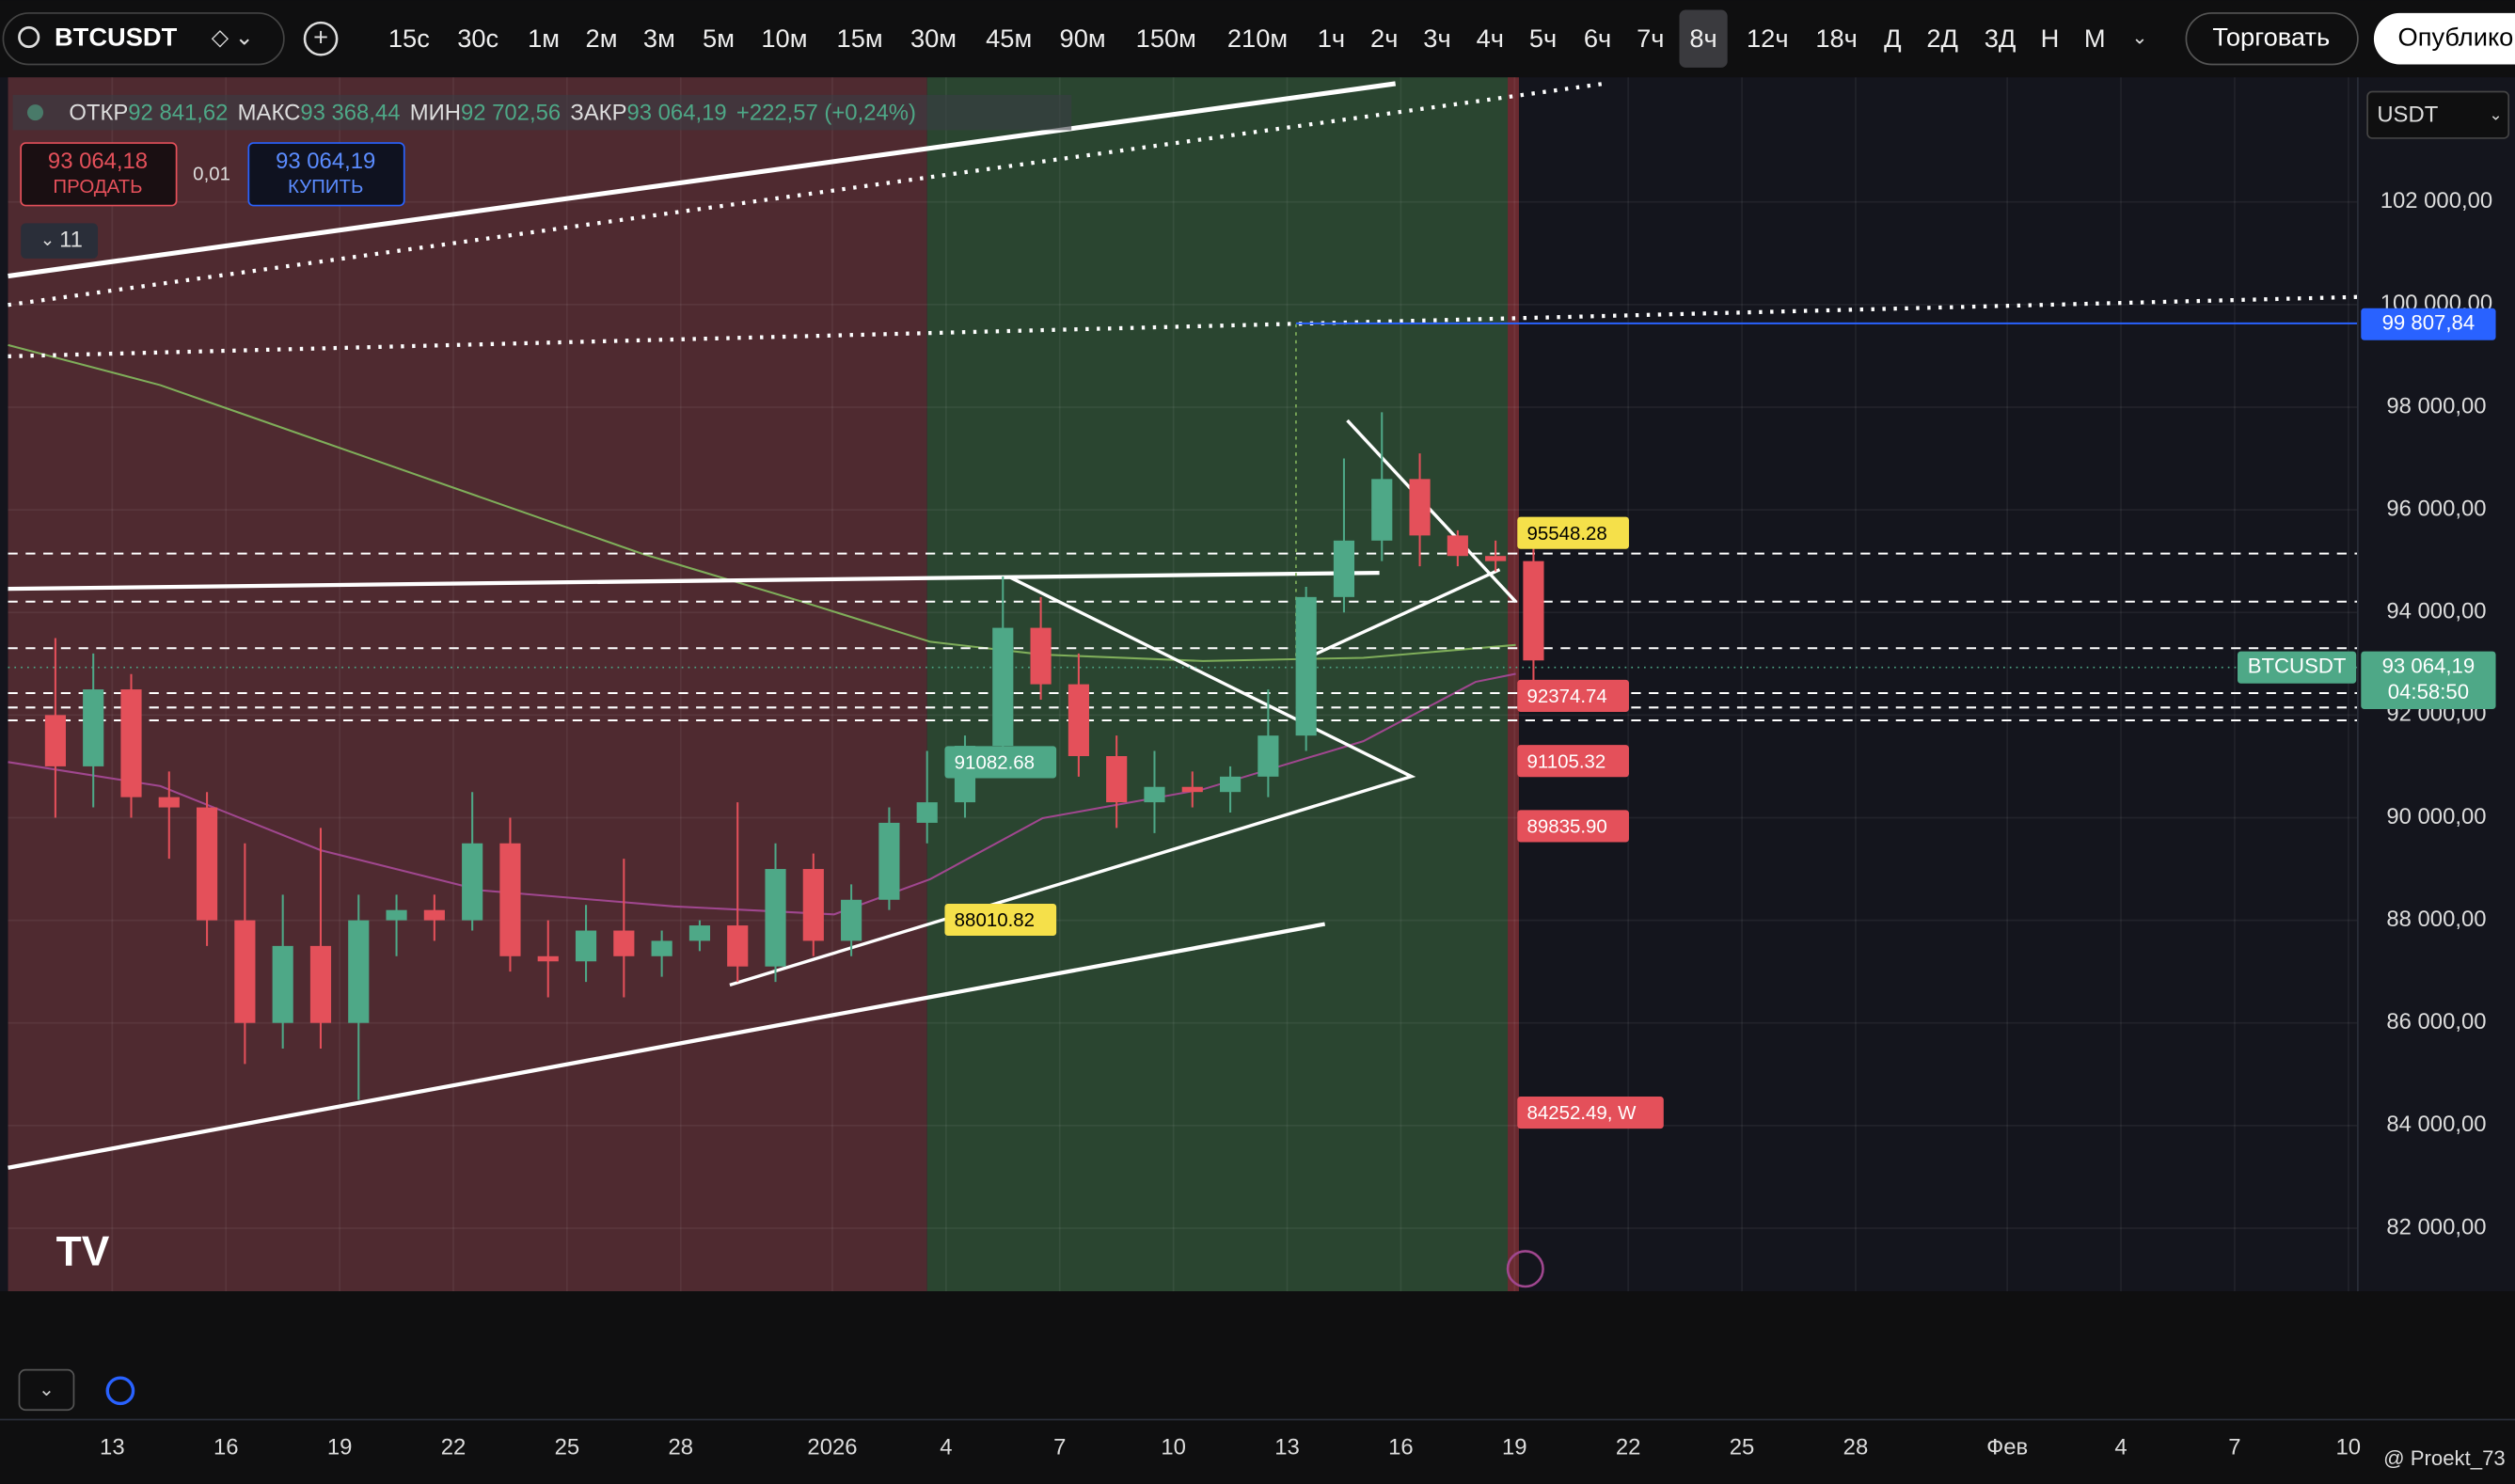  What do you see at coordinates (544, 38) in the screenshot?
I see `timeframe: 1м` at bounding box center [544, 38].